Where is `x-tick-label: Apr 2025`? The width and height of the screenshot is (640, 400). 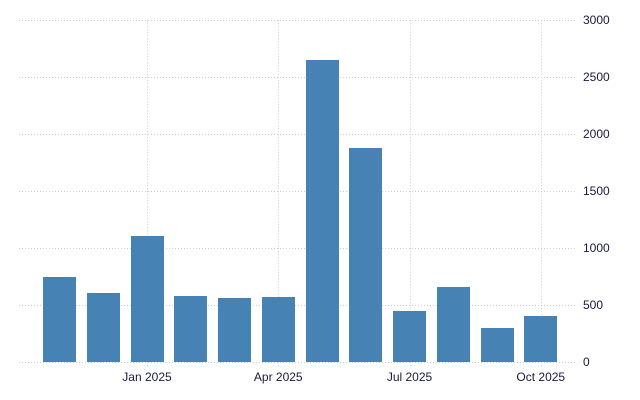
x-tick-label: Apr 2025 is located at coordinates (278, 377).